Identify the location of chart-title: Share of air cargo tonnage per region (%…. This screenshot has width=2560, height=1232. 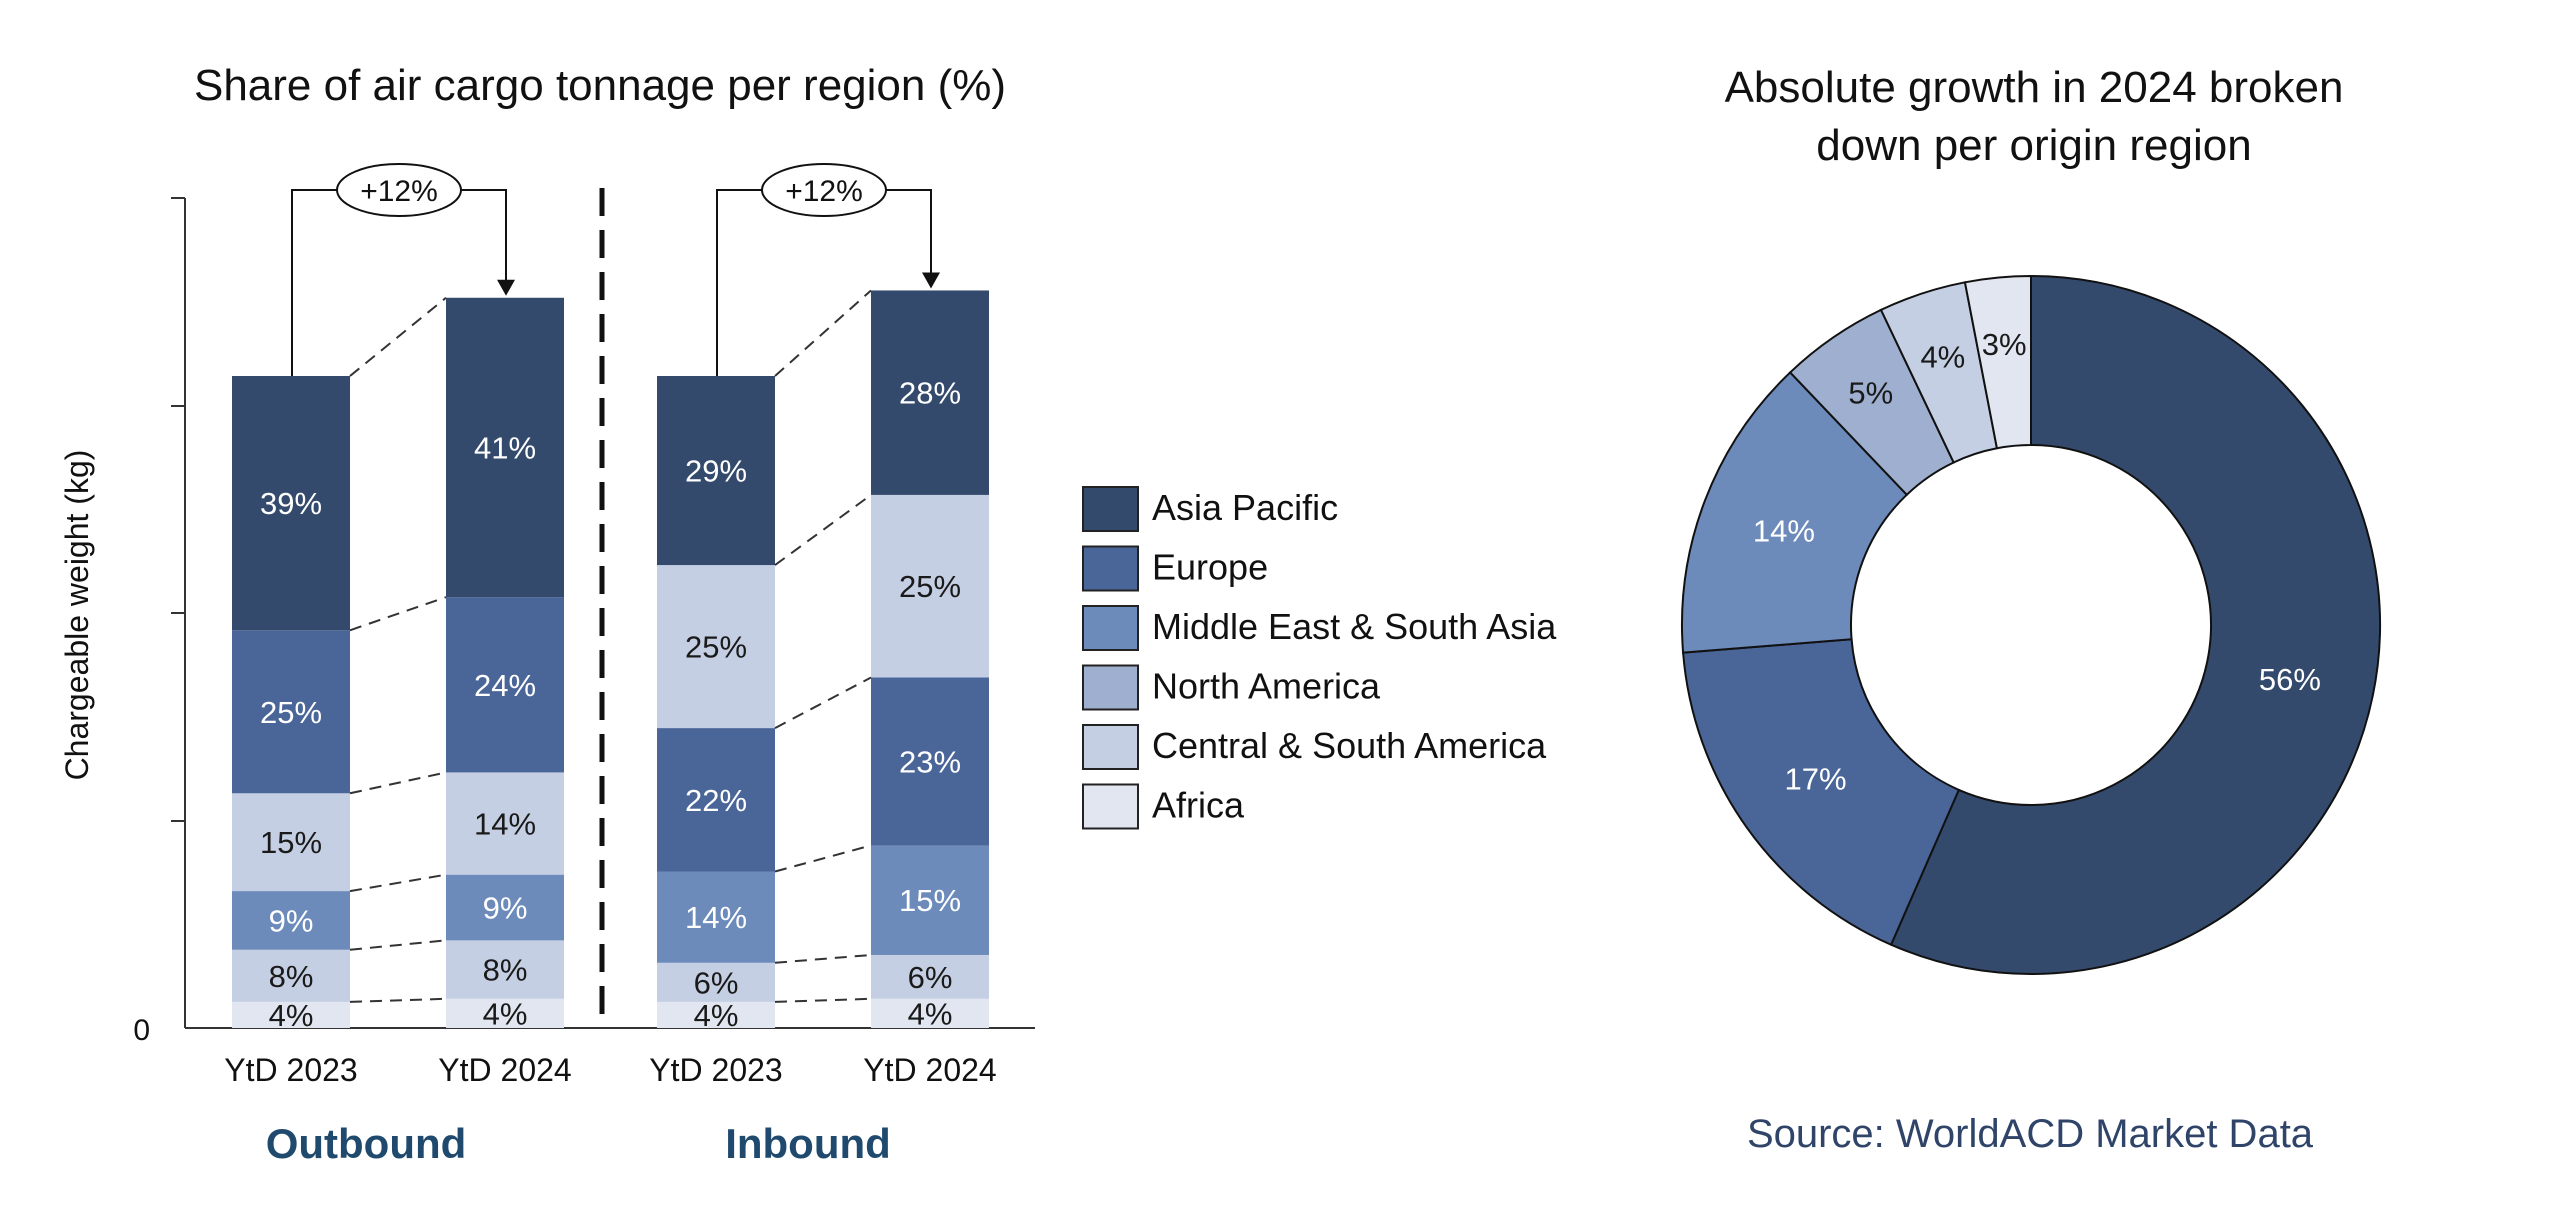
(600, 85).